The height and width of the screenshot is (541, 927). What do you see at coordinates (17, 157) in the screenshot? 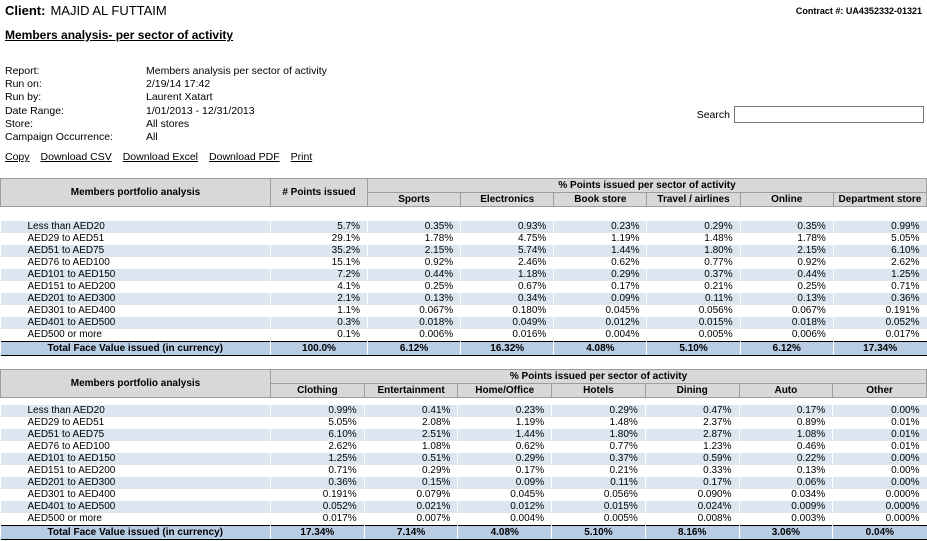
I see `toolbar-link-copy: Copy` at bounding box center [17, 157].